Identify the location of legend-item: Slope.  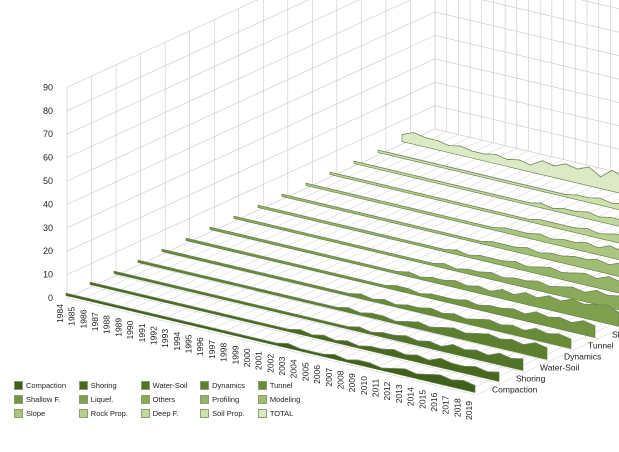
(42, 413).